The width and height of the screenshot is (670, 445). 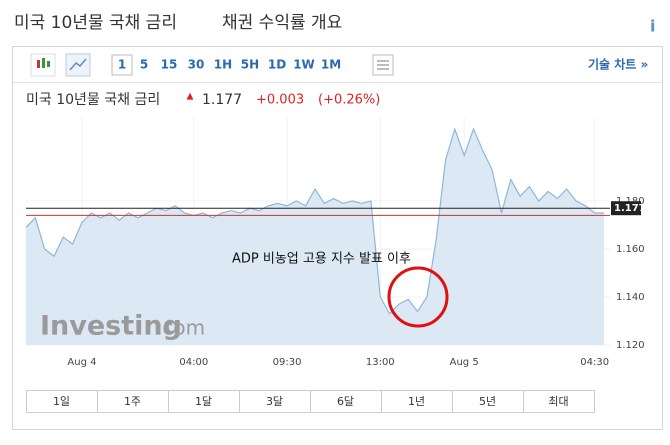 I want to click on watermark-suffix: .com, so click(x=180, y=328).